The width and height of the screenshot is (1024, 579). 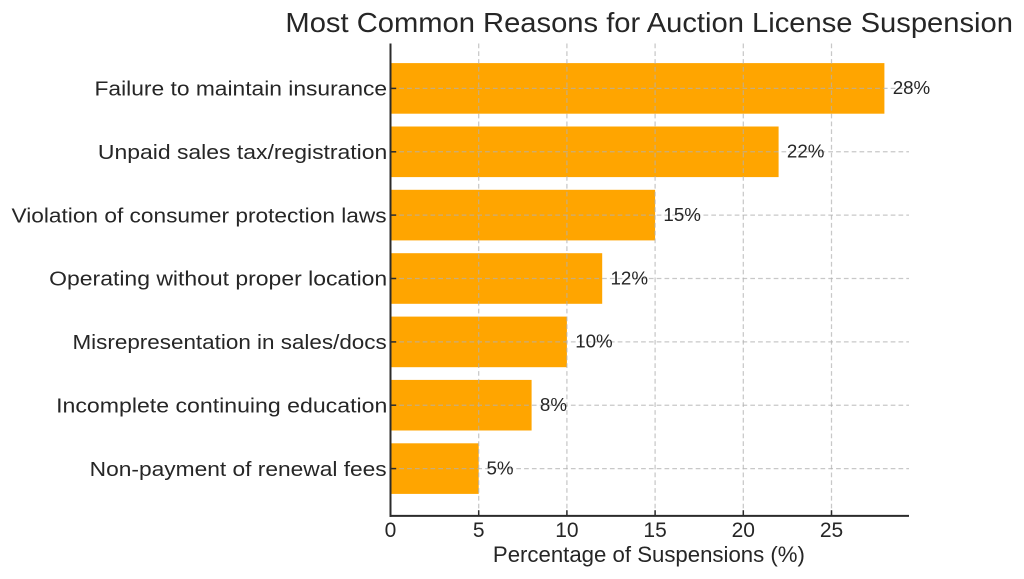 I want to click on svg-text: 8%, so click(x=553, y=404).